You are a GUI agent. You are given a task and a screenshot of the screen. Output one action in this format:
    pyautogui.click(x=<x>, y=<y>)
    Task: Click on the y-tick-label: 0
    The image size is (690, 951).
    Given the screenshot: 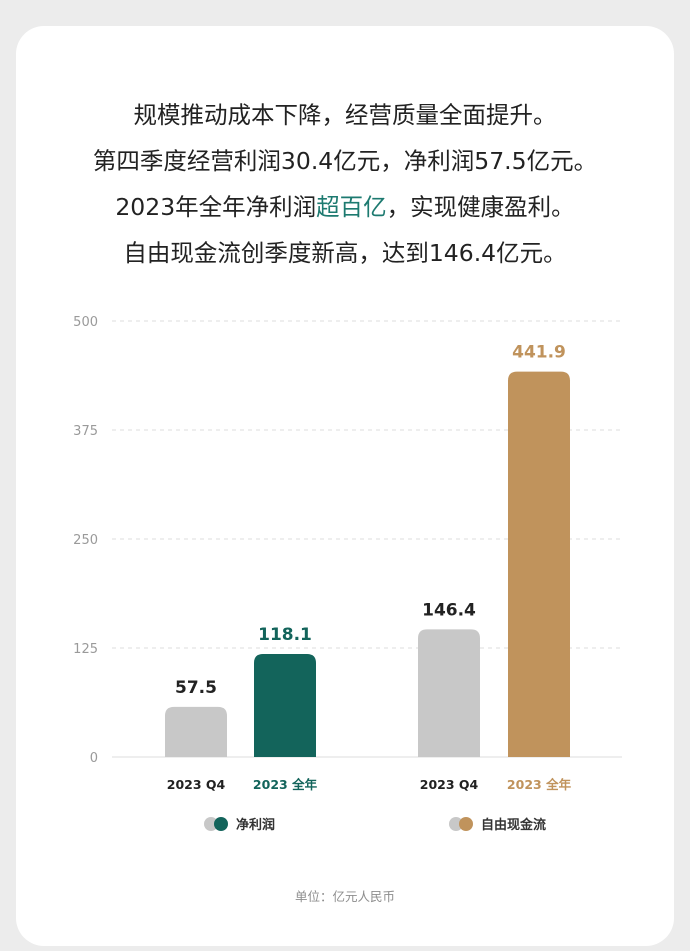 What is the action you would take?
    pyautogui.click(x=94, y=758)
    